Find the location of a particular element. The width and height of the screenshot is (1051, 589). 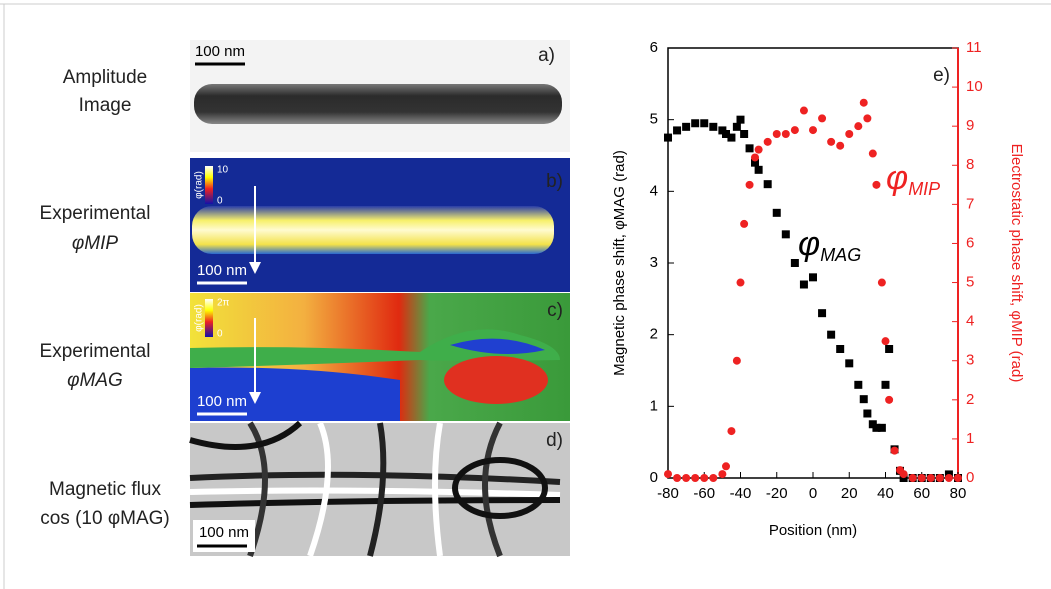

y2-tick-label: 11 is located at coordinates (974, 47).